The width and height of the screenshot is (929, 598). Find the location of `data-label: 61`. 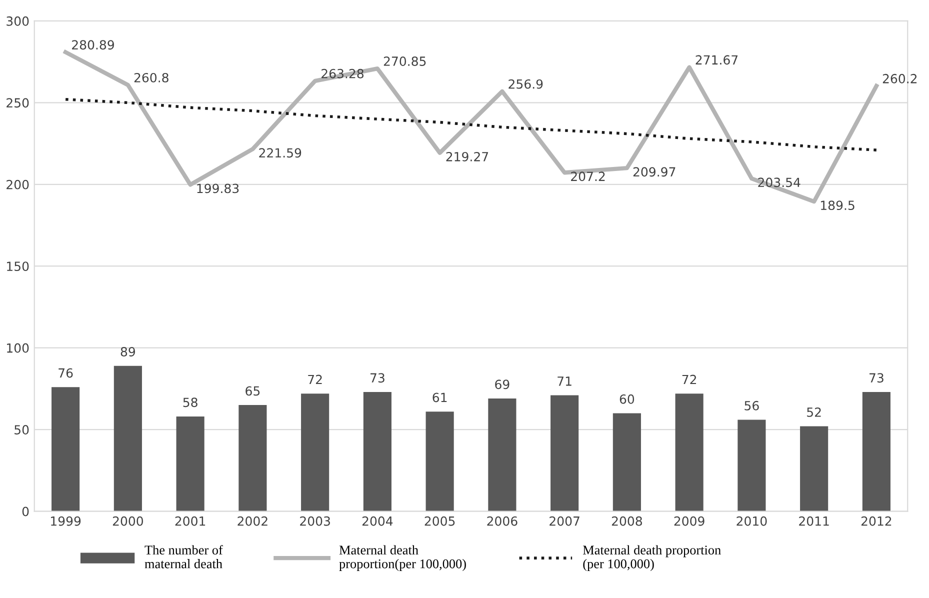

data-label: 61 is located at coordinates (439, 397).